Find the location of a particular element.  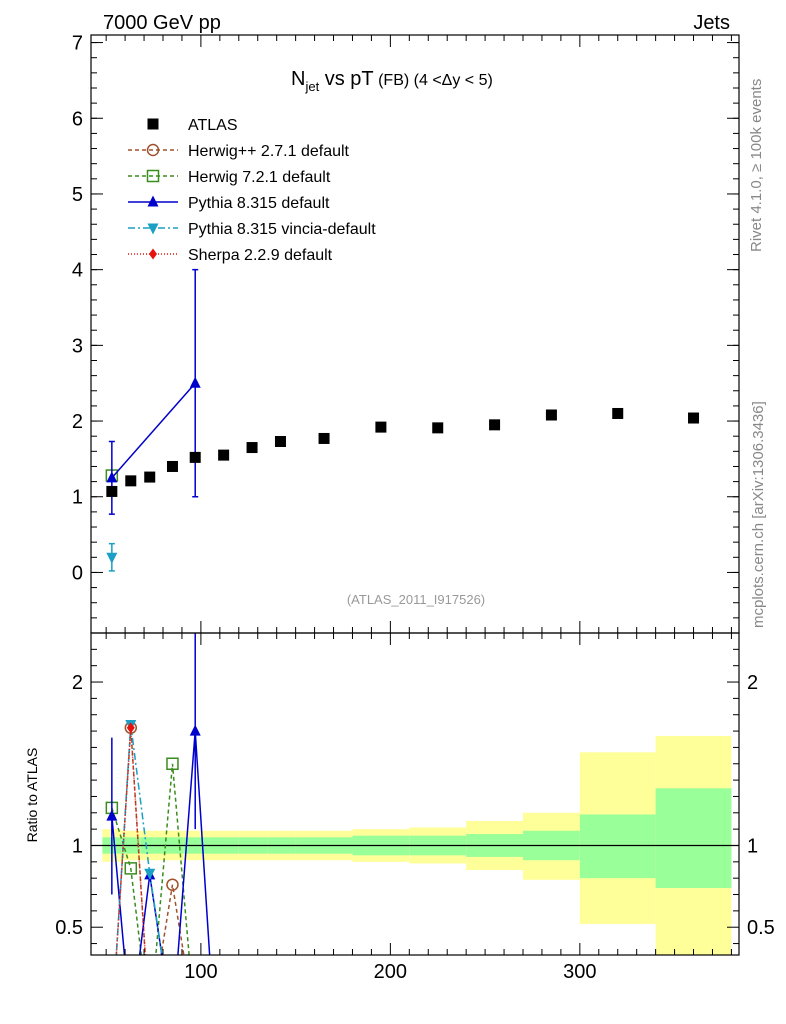

ratio-line-diamond is located at coordinates (131, 841).